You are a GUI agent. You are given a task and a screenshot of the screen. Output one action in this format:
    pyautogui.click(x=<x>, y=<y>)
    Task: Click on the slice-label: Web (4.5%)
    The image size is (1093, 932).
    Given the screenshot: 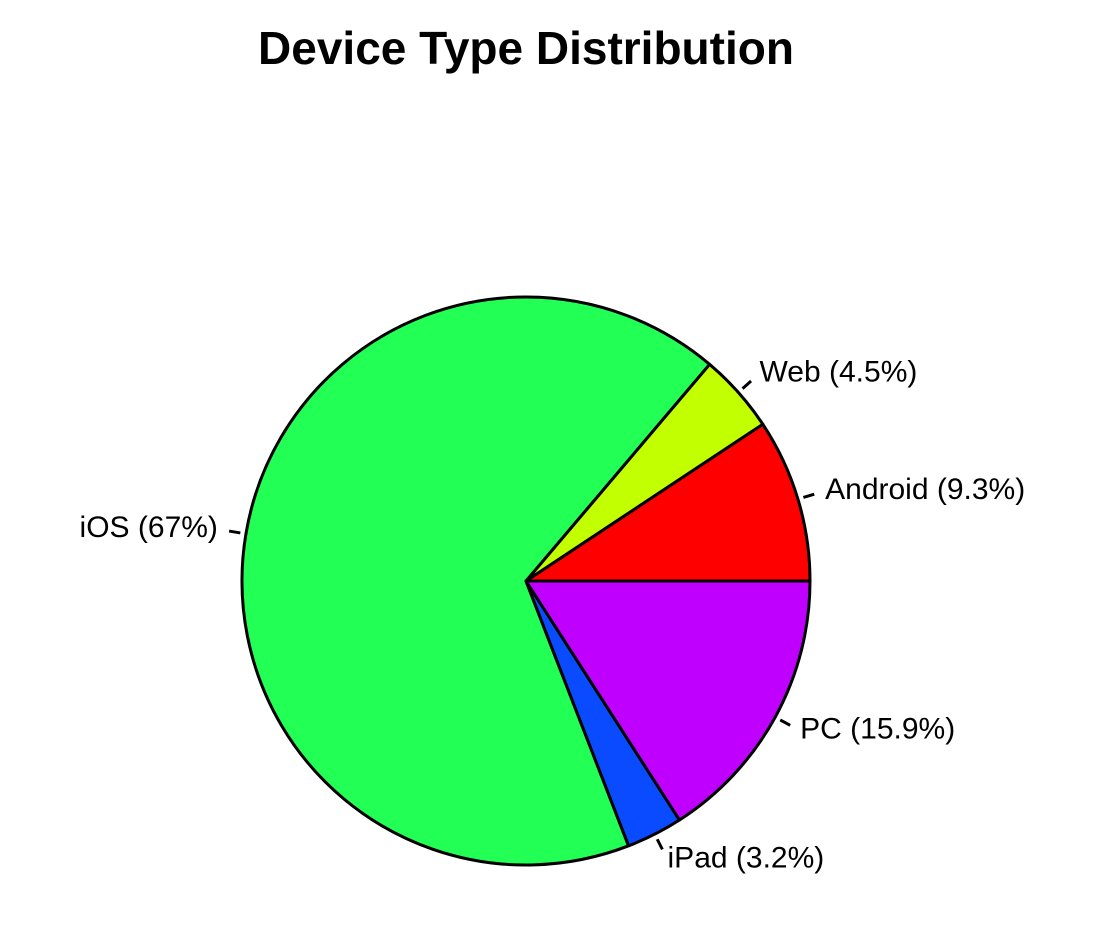 What is the action you would take?
    pyautogui.click(x=839, y=371)
    